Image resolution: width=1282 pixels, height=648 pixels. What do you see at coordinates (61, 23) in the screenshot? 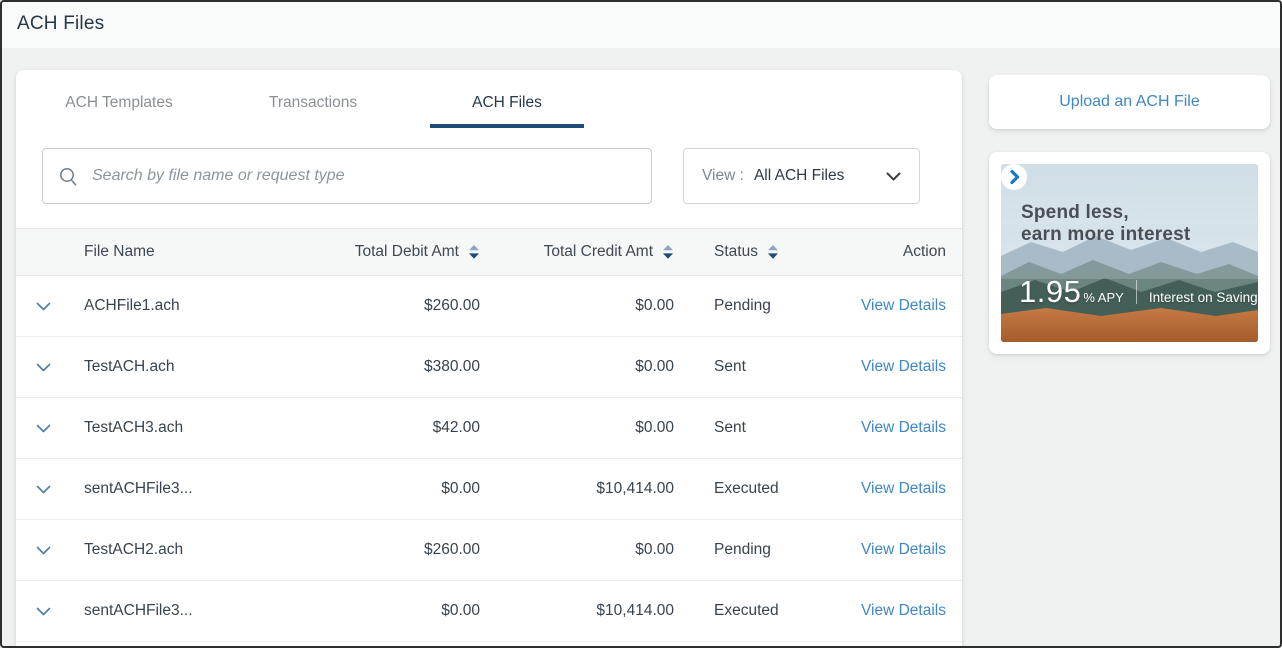
I see `page-title: ACH Files` at bounding box center [61, 23].